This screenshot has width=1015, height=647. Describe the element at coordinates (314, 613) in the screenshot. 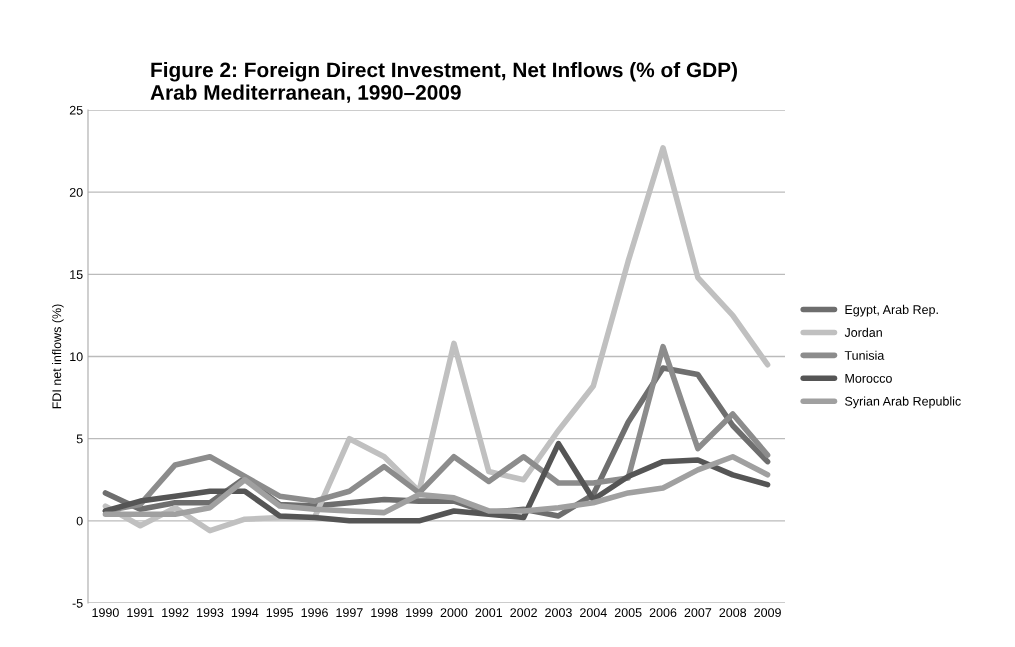

I see `x-tick-label: 1996` at that location.